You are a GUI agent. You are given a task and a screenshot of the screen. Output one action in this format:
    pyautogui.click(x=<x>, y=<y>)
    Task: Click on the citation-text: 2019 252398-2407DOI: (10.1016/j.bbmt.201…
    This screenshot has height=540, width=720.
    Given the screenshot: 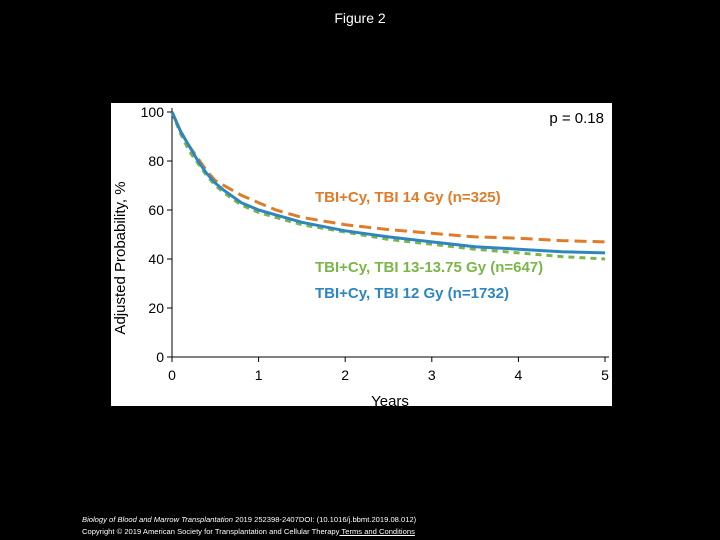 What is the action you would take?
    pyautogui.click(x=324, y=519)
    